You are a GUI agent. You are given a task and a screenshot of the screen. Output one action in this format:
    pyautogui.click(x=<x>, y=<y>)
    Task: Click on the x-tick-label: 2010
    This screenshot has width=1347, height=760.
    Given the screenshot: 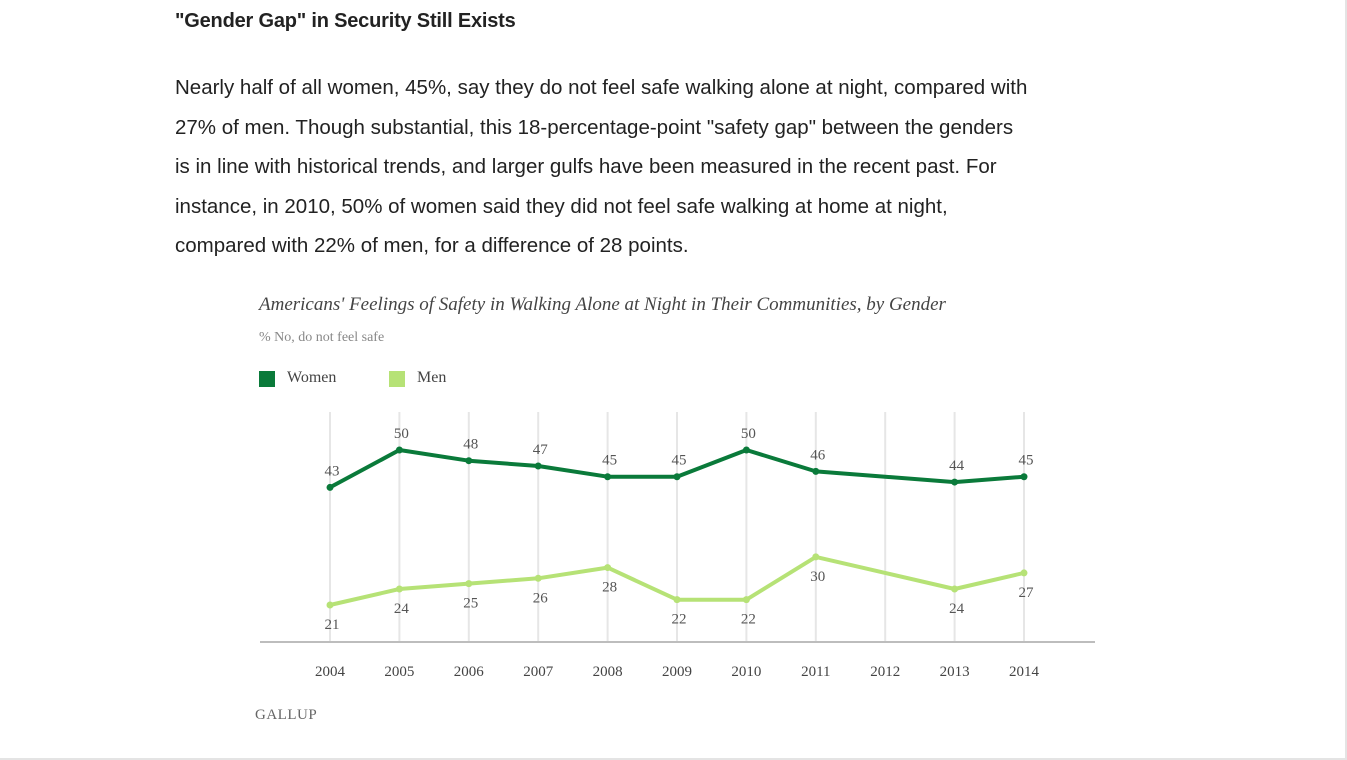 What is the action you would take?
    pyautogui.click(x=746, y=672)
    